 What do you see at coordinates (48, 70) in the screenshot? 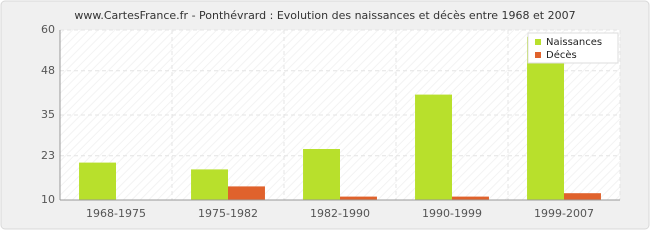
I see `y-tick-label: 48` at bounding box center [48, 70].